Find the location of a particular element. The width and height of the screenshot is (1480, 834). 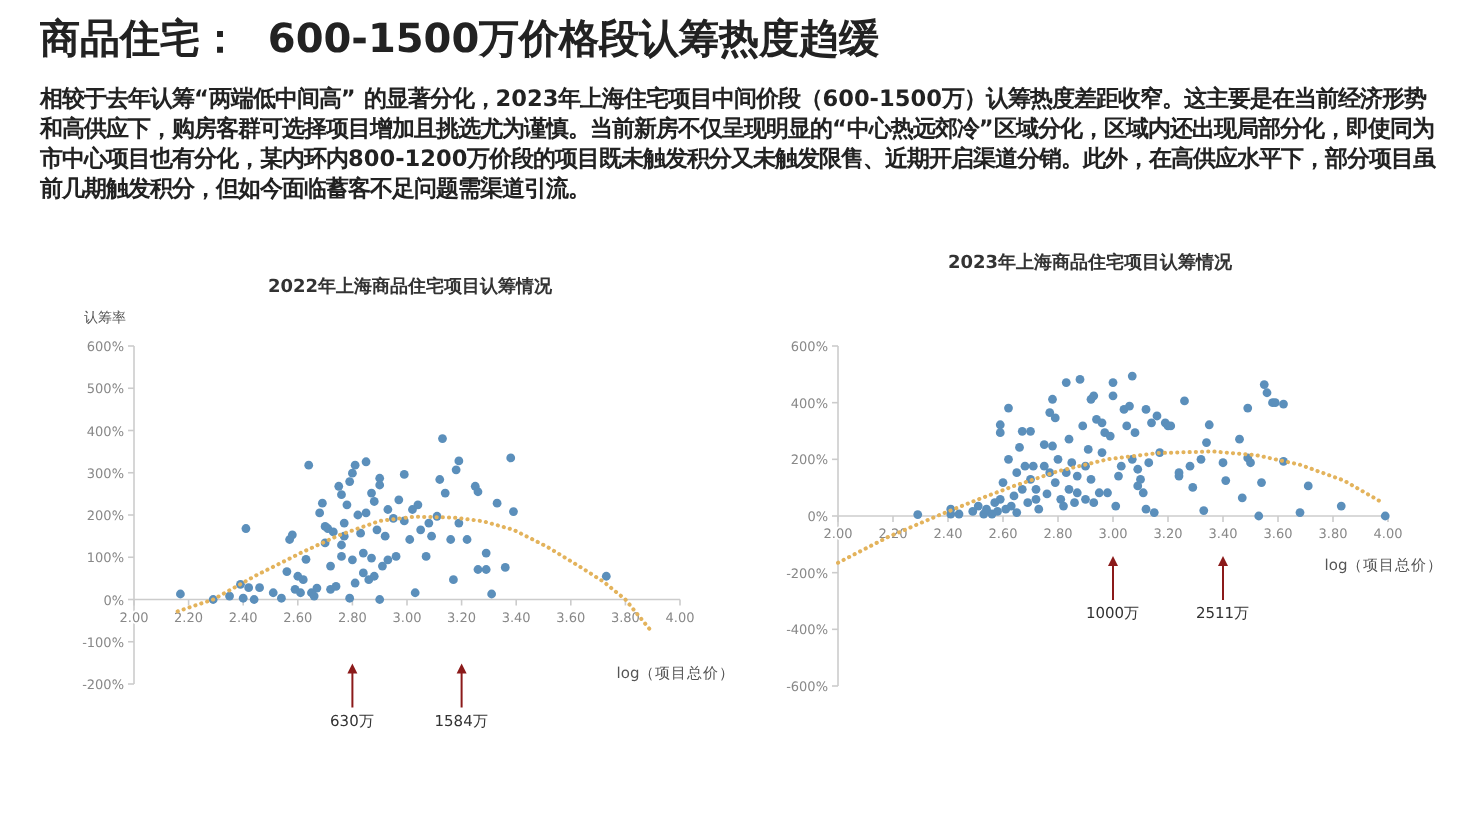

chart-title: 2022年上海商品住宅项目认筹情况 is located at coordinates (411, 287).